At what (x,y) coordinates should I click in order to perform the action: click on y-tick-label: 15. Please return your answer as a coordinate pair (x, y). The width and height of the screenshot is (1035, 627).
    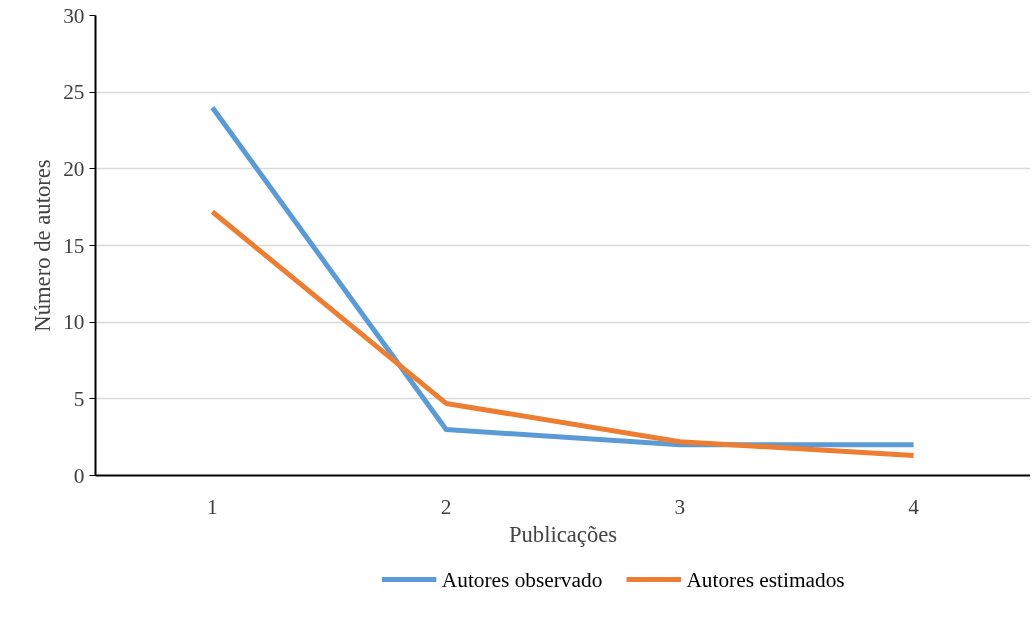
    Looking at the image, I should click on (74, 245).